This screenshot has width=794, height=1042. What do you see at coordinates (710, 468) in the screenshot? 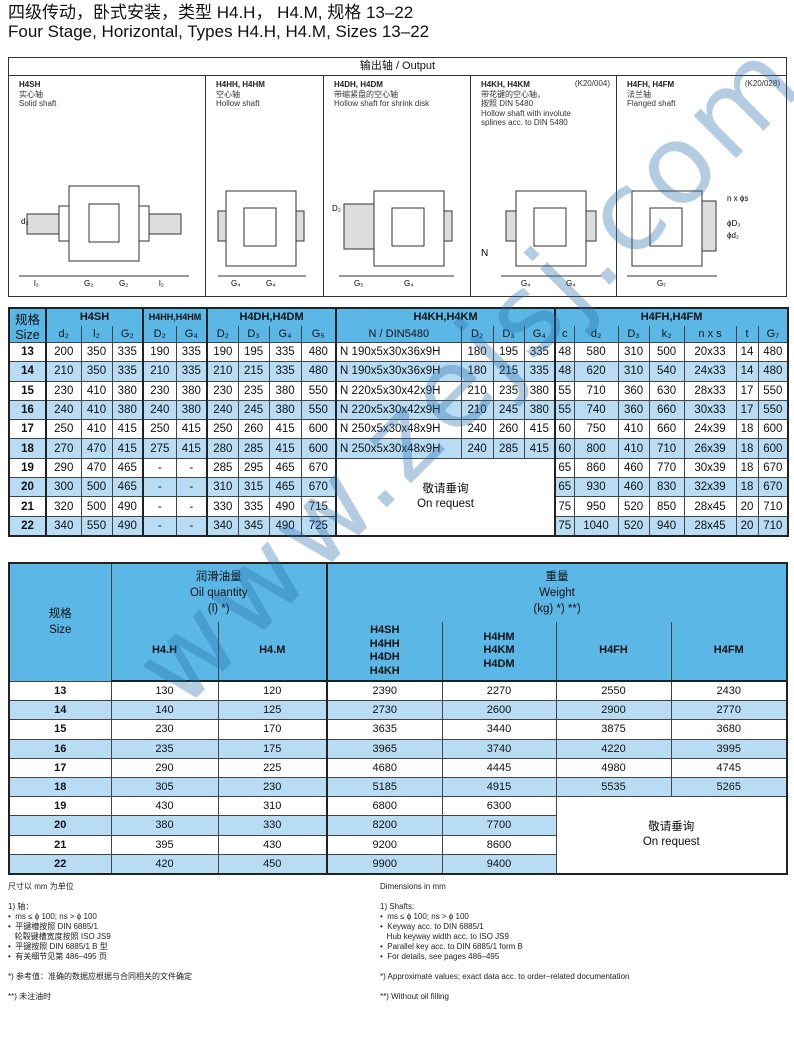
I see `cell-h4fh: 30x39` at bounding box center [710, 468].